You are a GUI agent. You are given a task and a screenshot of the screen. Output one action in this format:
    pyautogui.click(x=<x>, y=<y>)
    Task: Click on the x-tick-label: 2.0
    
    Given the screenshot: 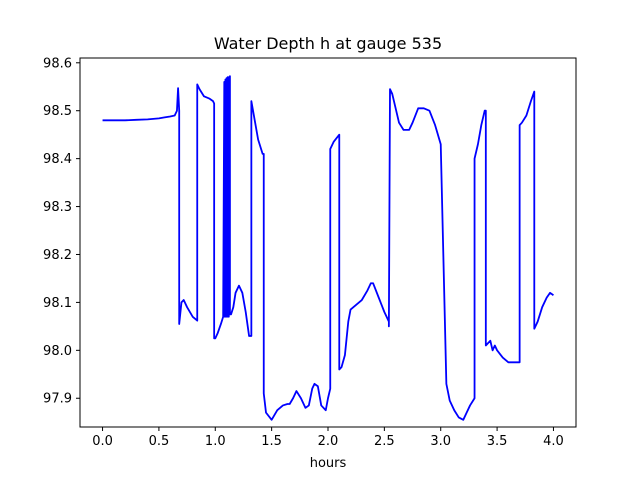 What is the action you would take?
    pyautogui.click(x=328, y=441)
    